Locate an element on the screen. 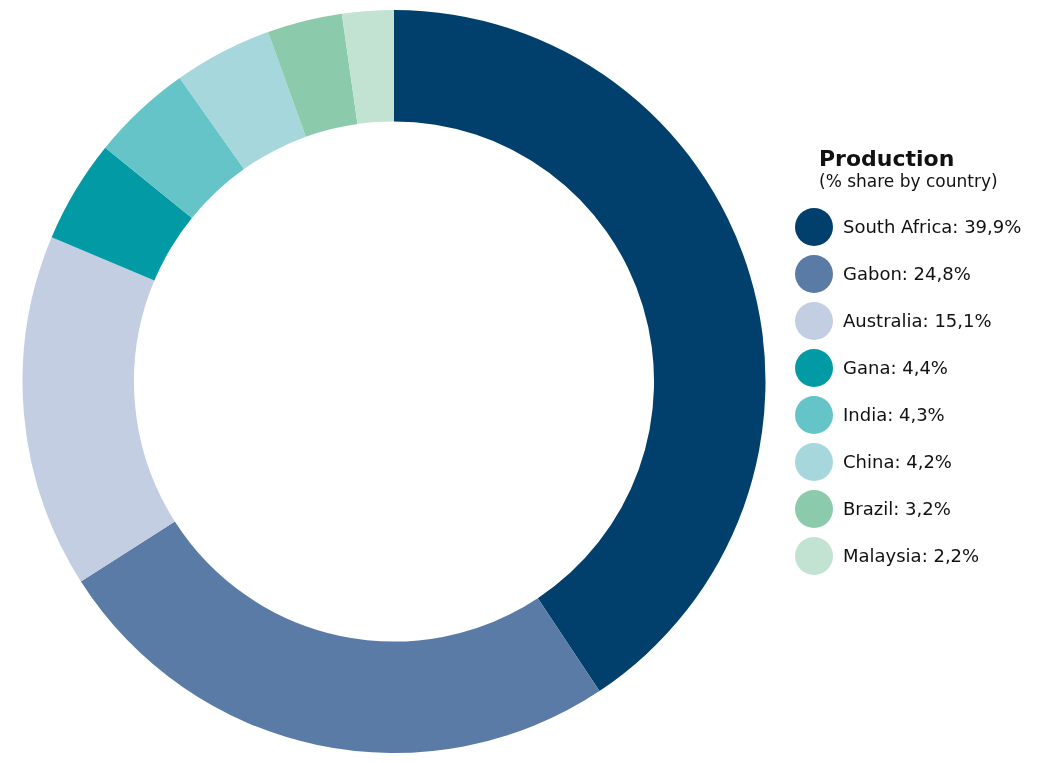  legend-label: Gabon: 24,8% is located at coordinates (907, 273).